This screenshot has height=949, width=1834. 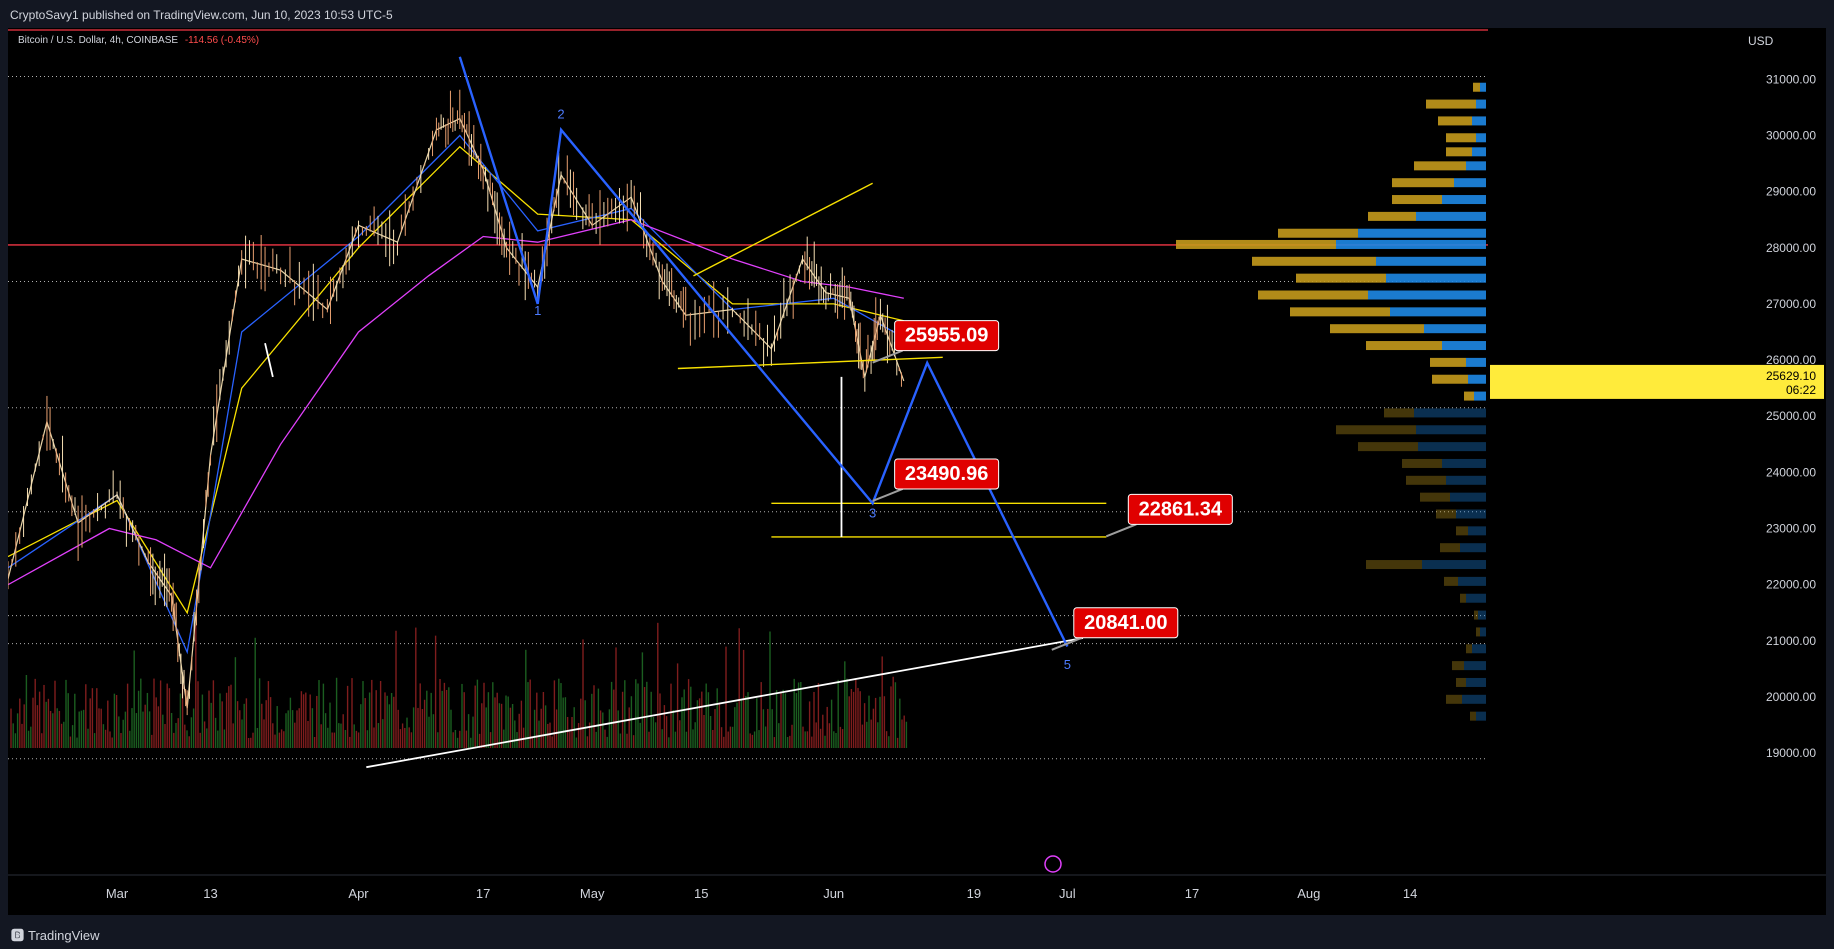 What do you see at coordinates (1410, 893) in the screenshot?
I see `x-tick-label: 14` at bounding box center [1410, 893].